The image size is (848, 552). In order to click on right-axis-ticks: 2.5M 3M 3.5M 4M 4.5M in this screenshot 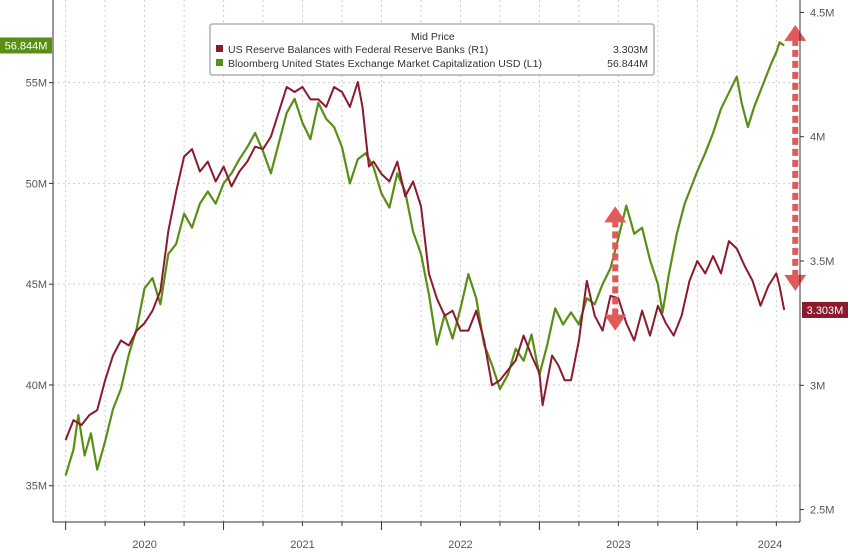, I will do `click(817, 262)`.